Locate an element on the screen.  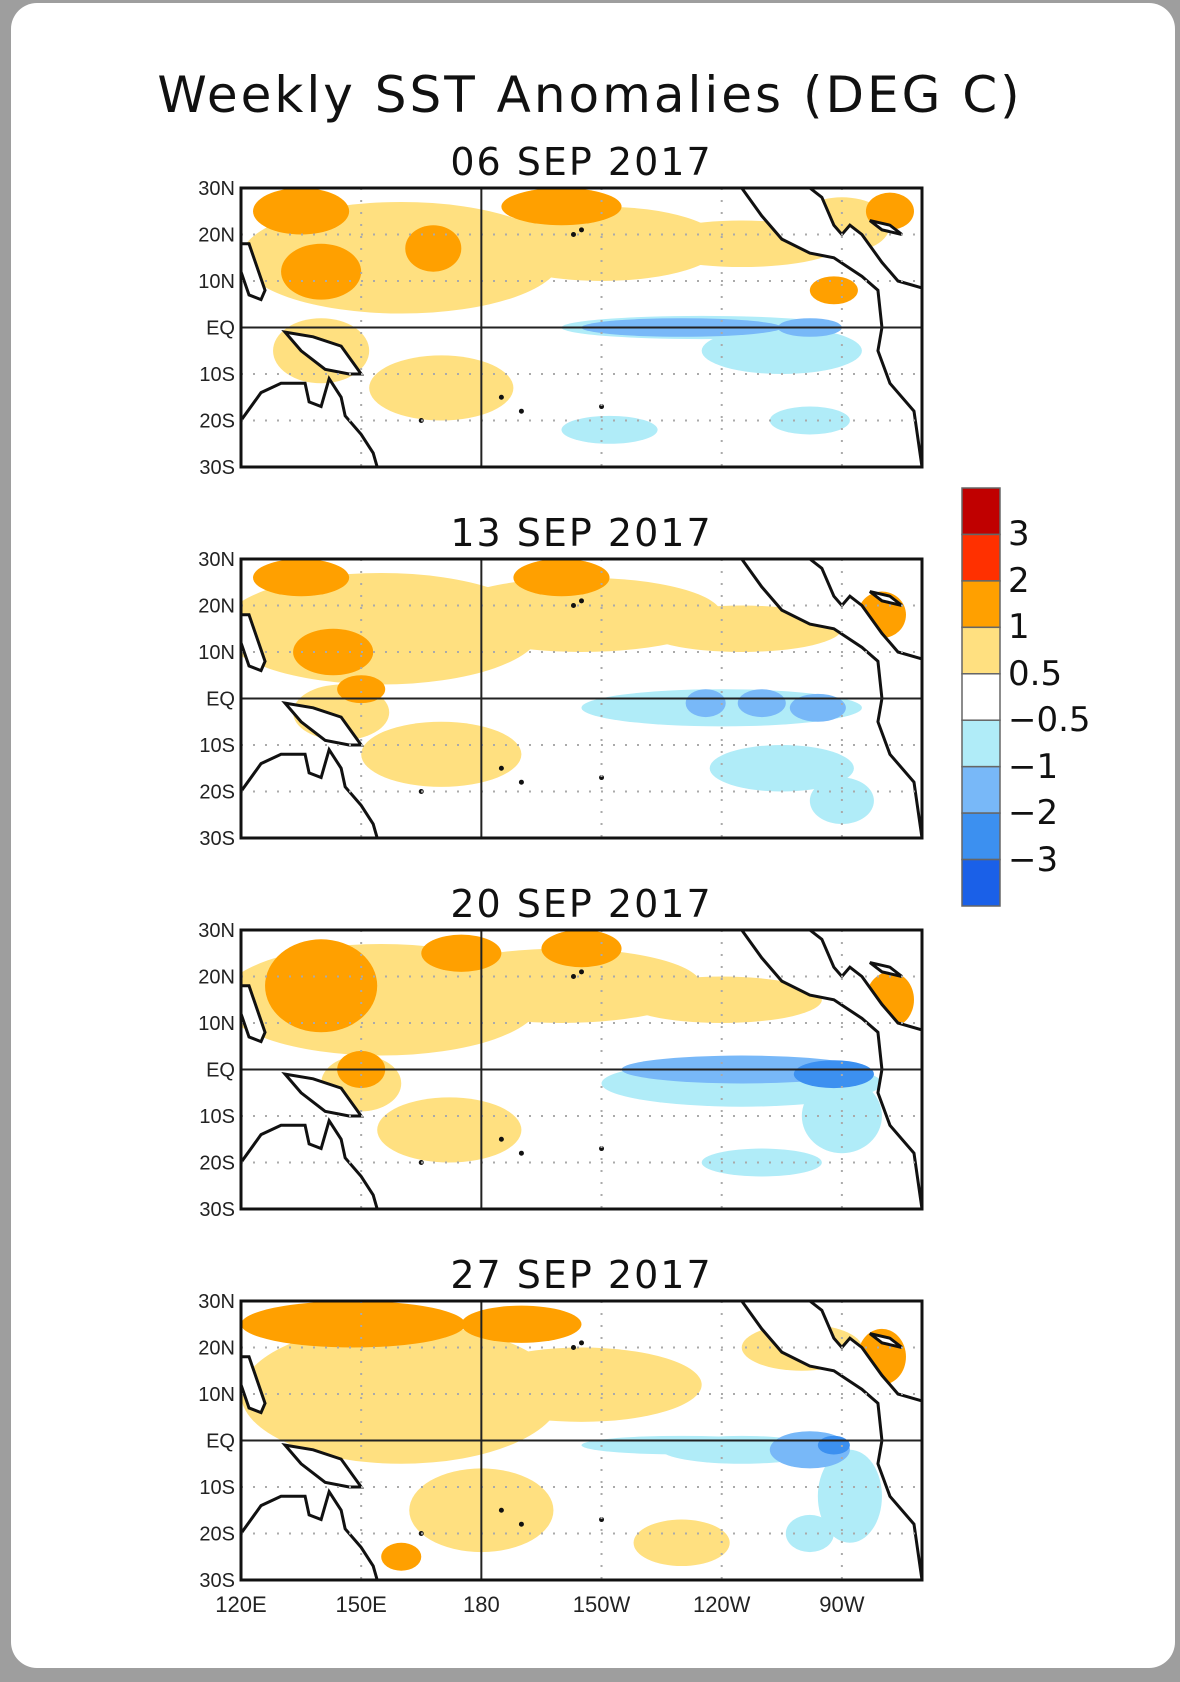
x-tick-label: 120W is located at coordinates (722, 1604).